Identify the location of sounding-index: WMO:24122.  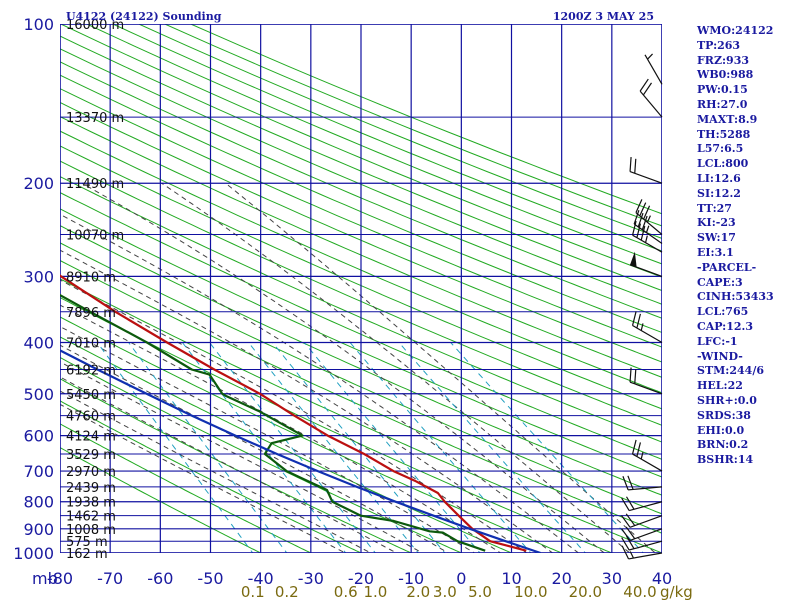
(735, 30).